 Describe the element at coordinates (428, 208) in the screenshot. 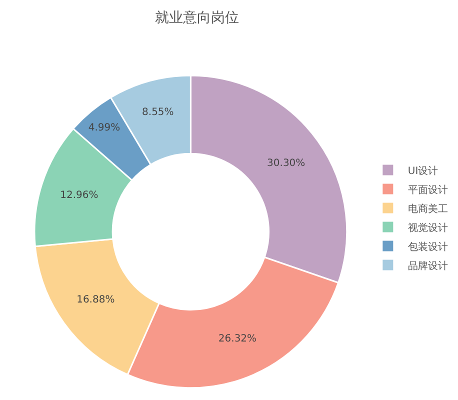

I see `legend-label: 电商美工` at that location.